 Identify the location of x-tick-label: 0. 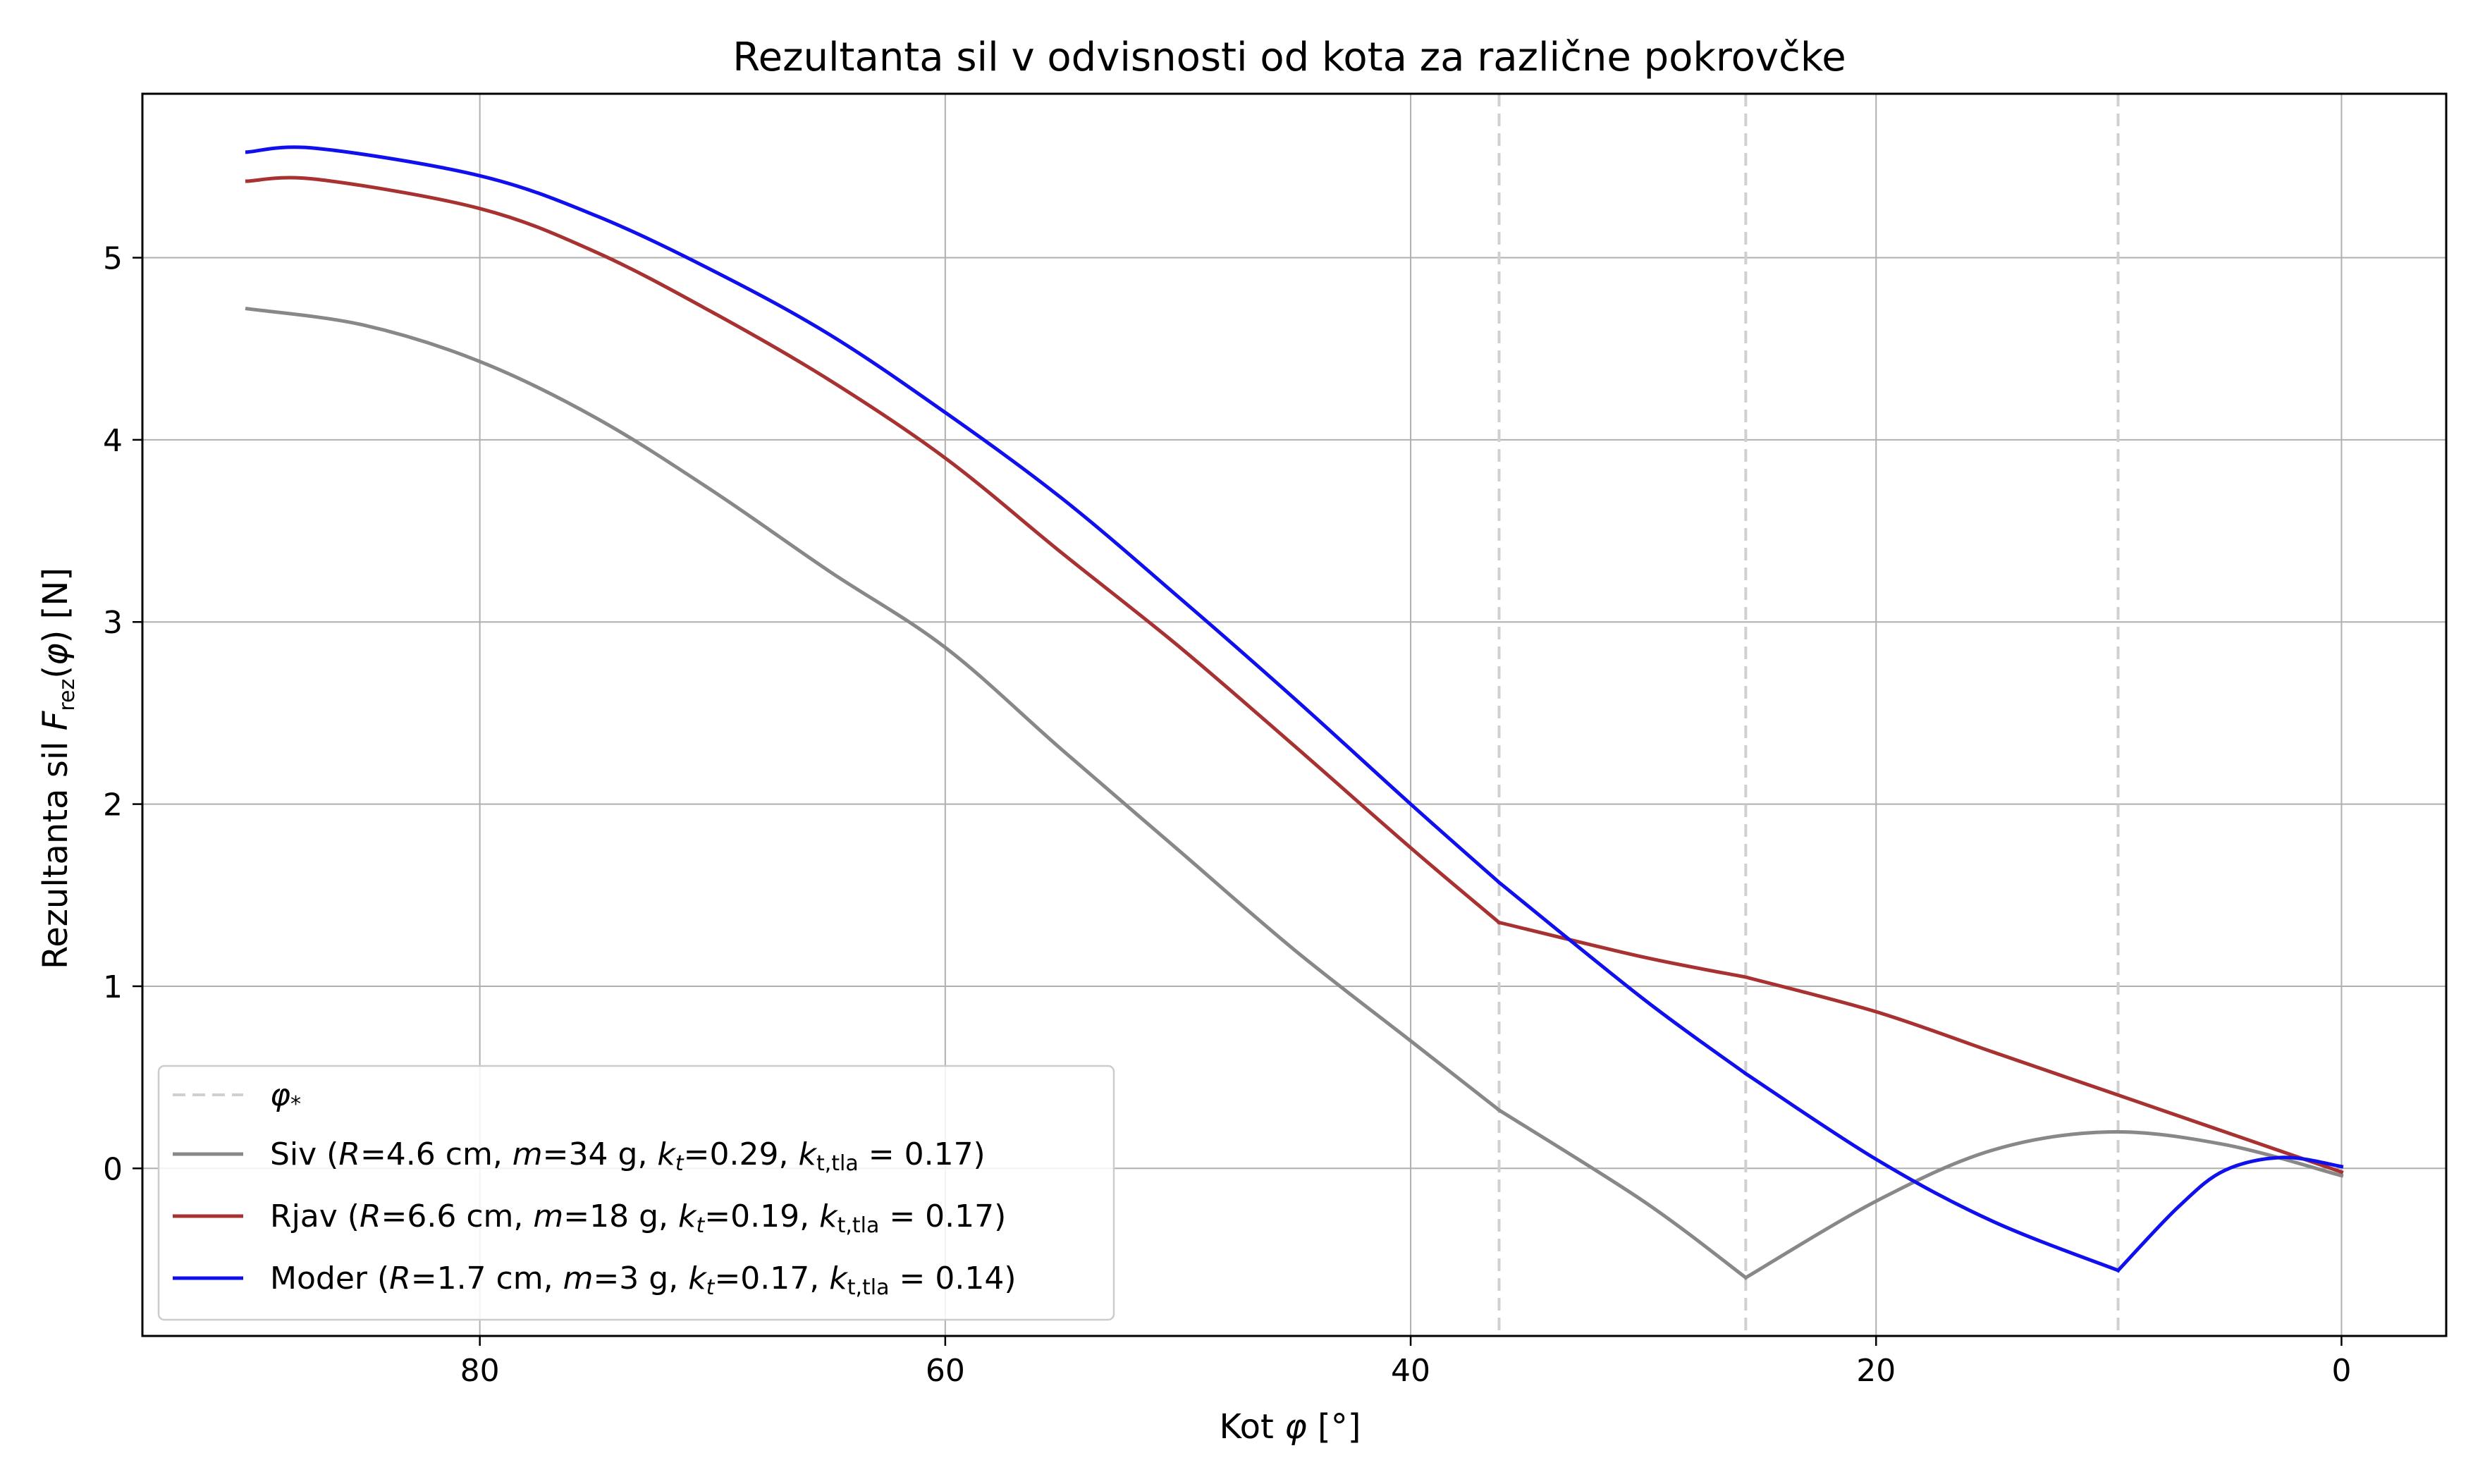
(2341, 1371).